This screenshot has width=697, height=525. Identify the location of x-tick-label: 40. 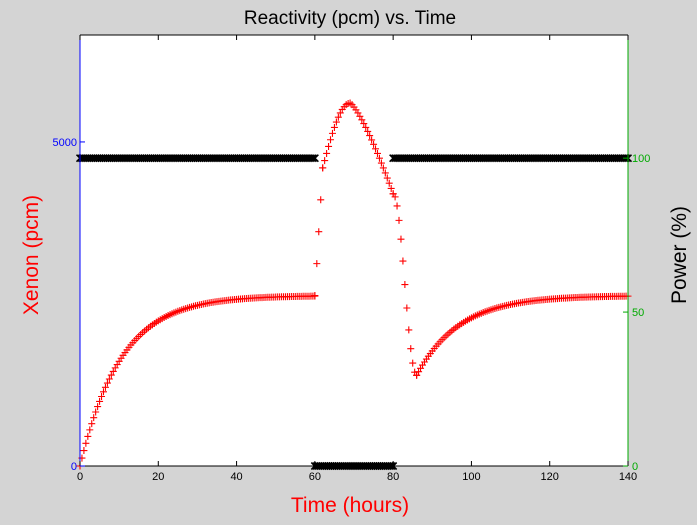
(236, 477).